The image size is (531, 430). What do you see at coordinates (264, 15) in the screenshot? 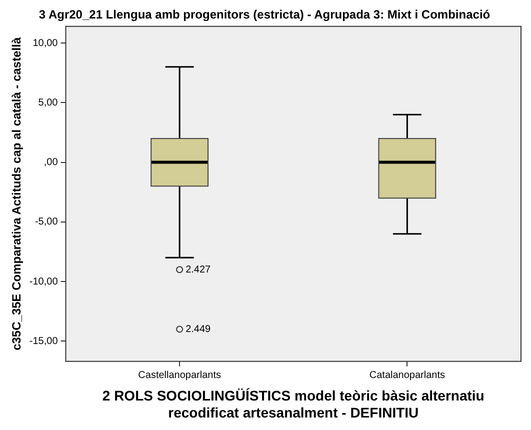
I see `chart-title: 3 Agr20_21 Llengua amb progenitors (estricta) - Agrupada 3: Mixt i Combinació` at bounding box center [264, 15].